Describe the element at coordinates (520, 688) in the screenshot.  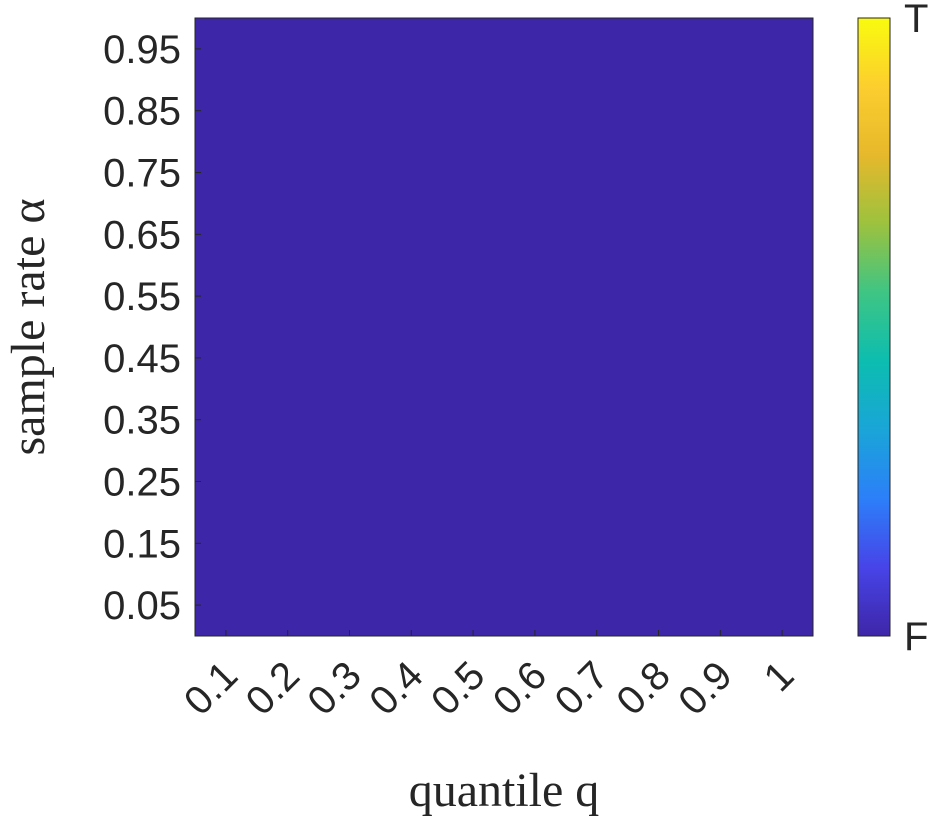
I see `x-tick-label: 0.6` at that location.